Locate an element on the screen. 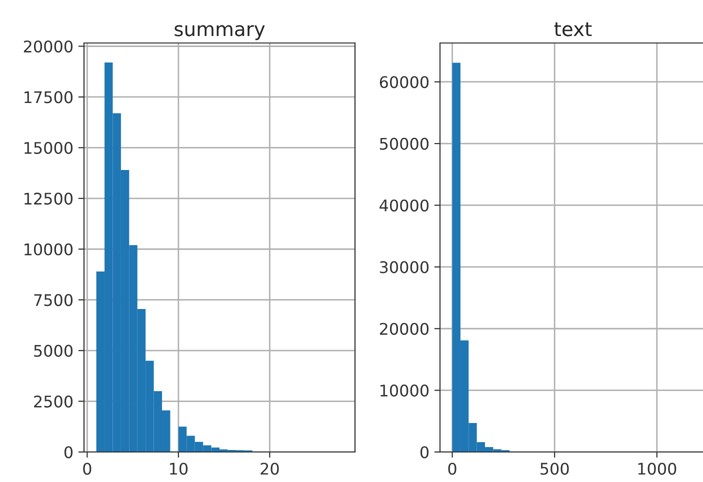  x-tick-label: 20 is located at coordinates (269, 468).